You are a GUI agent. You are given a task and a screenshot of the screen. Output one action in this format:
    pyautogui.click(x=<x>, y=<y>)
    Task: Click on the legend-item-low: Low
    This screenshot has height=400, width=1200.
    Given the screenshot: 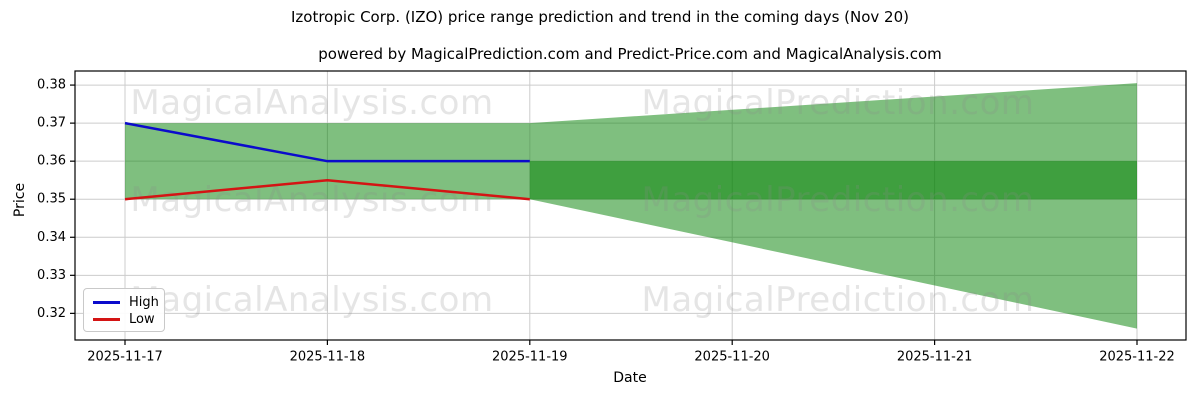 What is the action you would take?
    pyautogui.click(x=128, y=319)
    